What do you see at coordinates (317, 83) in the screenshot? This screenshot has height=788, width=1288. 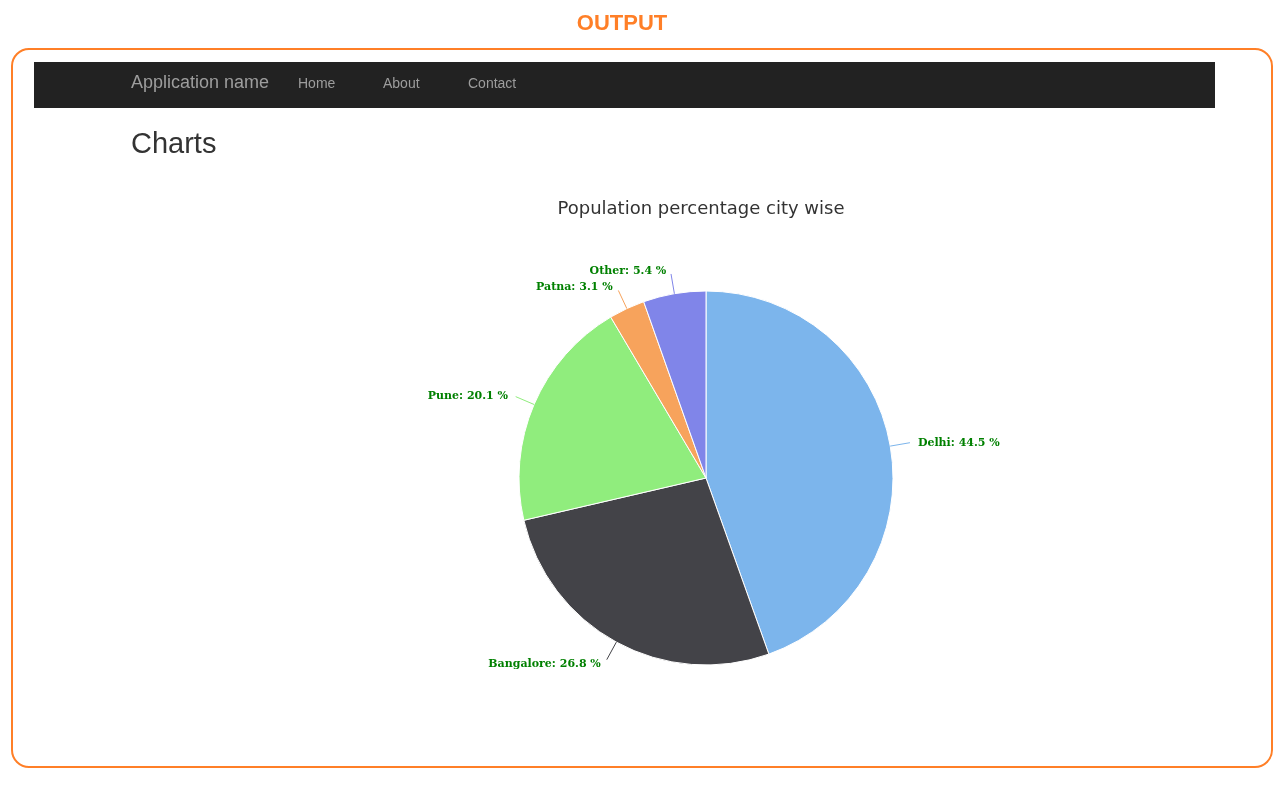 I see `text: Home` at bounding box center [317, 83].